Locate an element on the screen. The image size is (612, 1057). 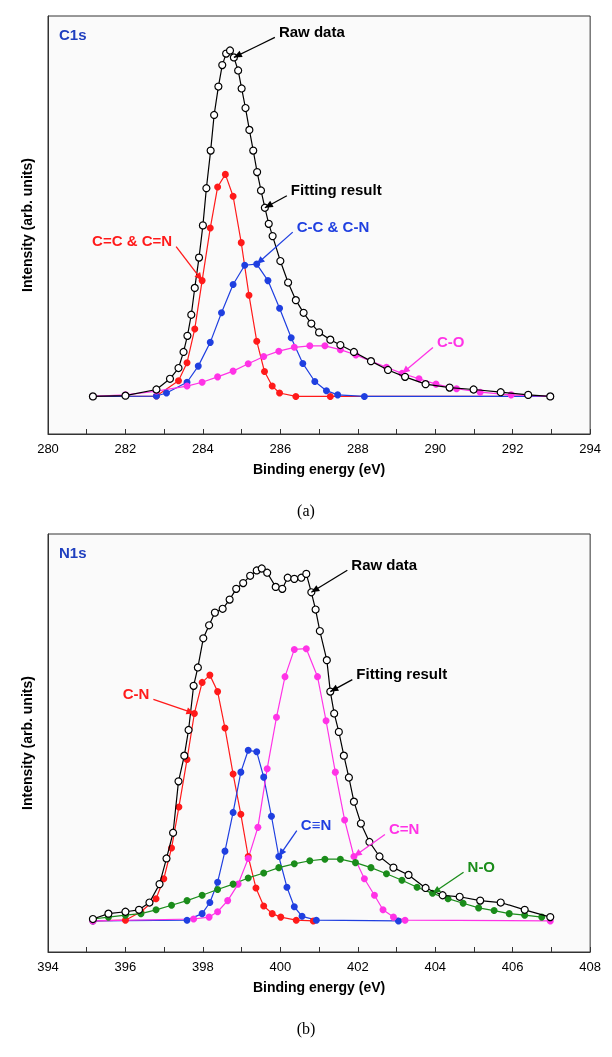
x-tick-label: 280 is located at coordinates (48, 448).